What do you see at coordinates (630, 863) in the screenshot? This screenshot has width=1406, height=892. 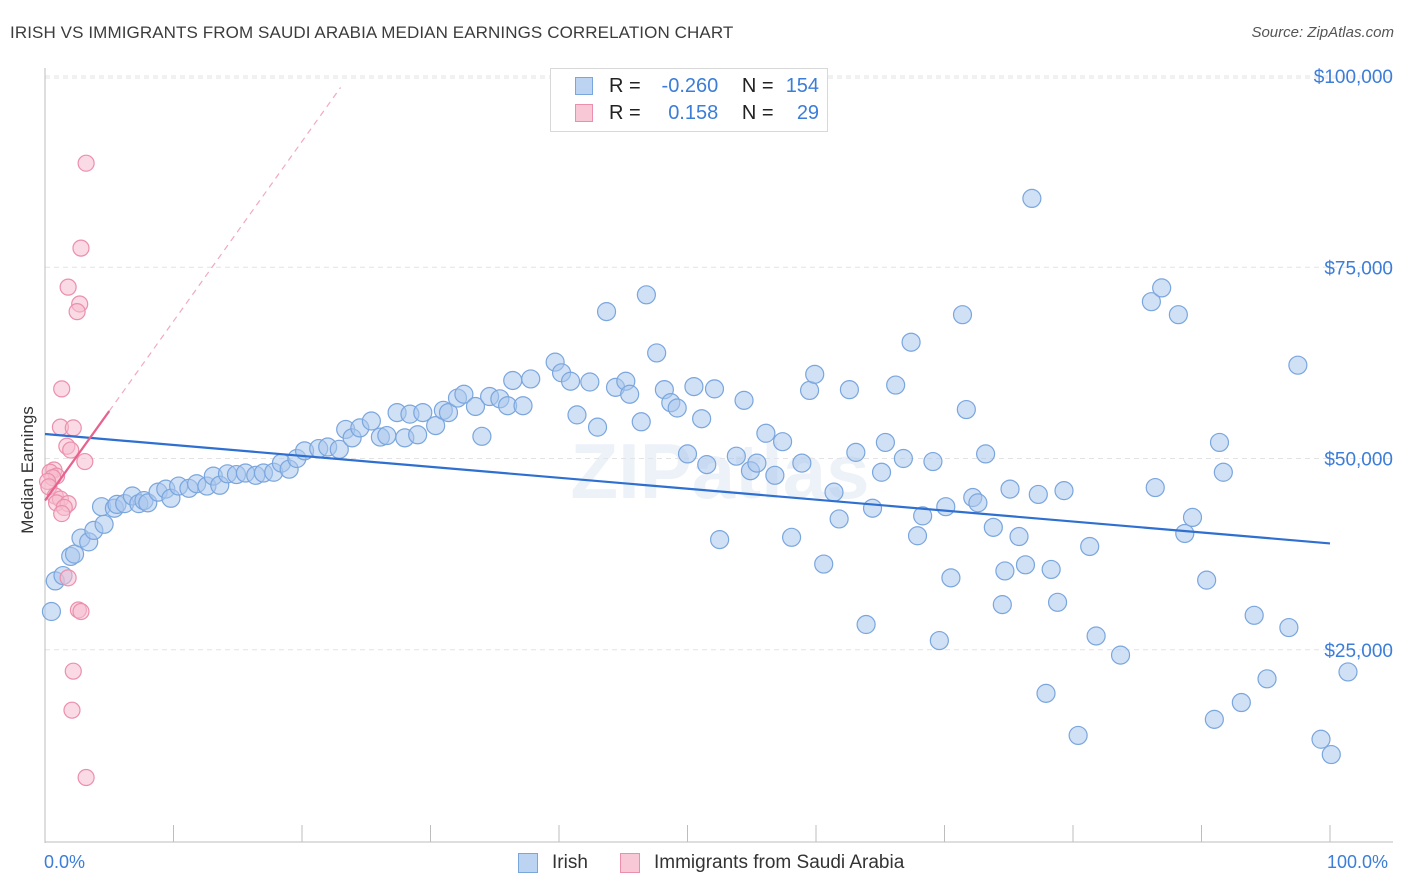 I see `series-swatch-saudi` at bounding box center [630, 863].